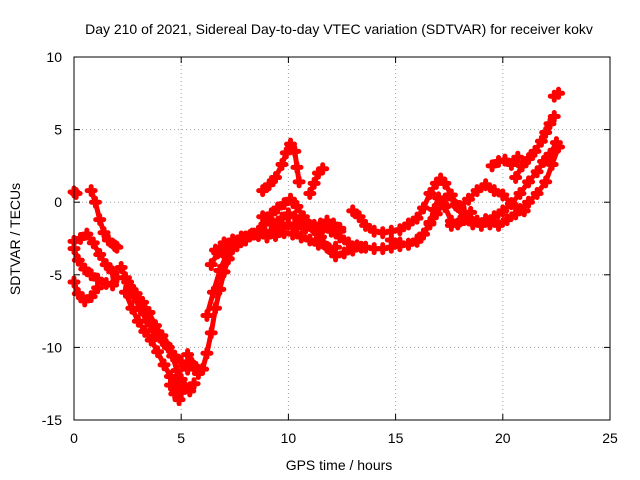 The height and width of the screenshot is (480, 640). What do you see at coordinates (15, 239) in the screenshot?
I see `y-axis-label: SDTVAR / TECUs` at bounding box center [15, 239].